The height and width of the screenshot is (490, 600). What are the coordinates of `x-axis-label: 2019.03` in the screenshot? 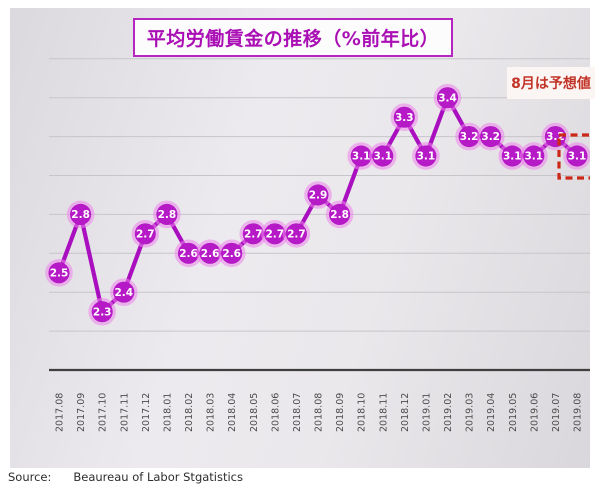 It's located at (470, 412).